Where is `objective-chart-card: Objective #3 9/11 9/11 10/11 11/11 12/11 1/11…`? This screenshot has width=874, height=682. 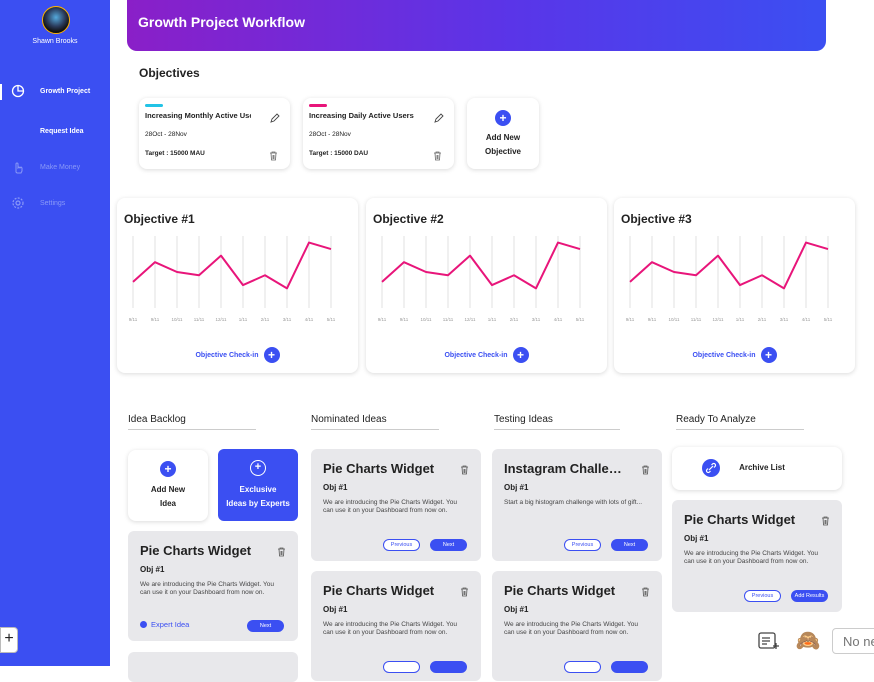 objective-chart-card: Objective #3 9/11 9/11 10/11 11/11 12/11 1/11… is located at coordinates (734, 285).